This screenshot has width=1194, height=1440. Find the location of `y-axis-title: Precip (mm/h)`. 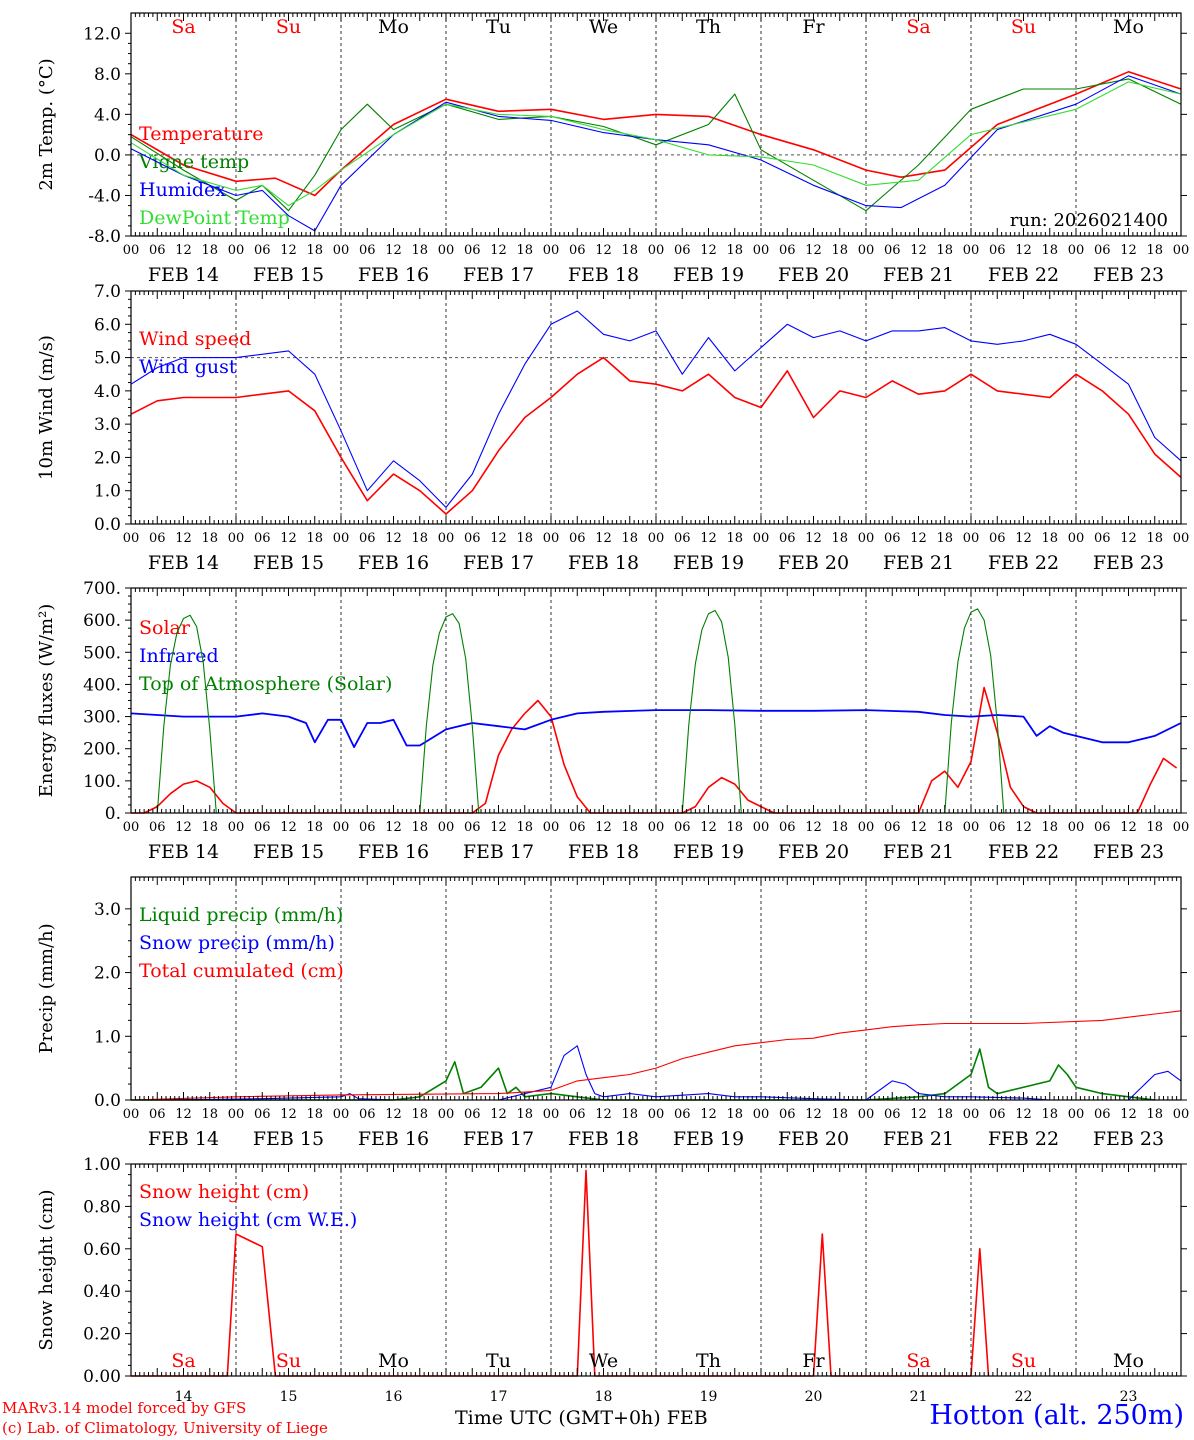

y-axis-title: Precip (mm/h) is located at coordinates (46, 988).